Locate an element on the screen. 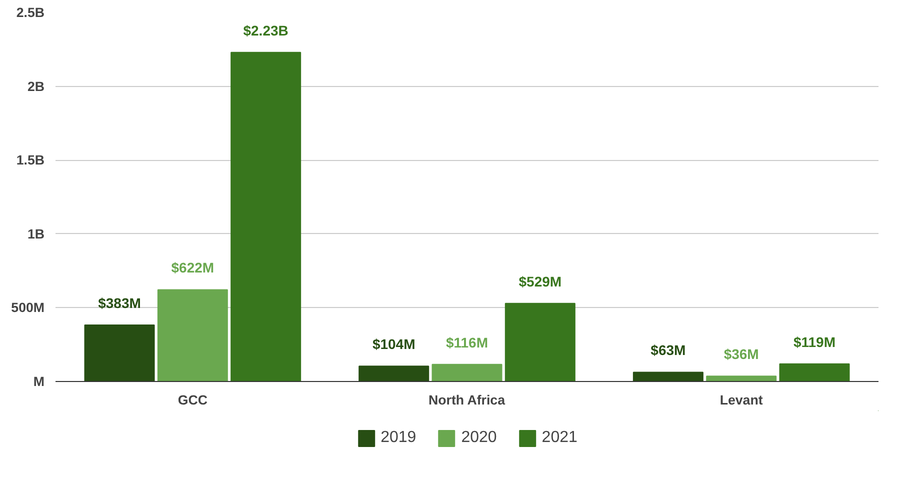  data-label: $36M is located at coordinates (741, 354).